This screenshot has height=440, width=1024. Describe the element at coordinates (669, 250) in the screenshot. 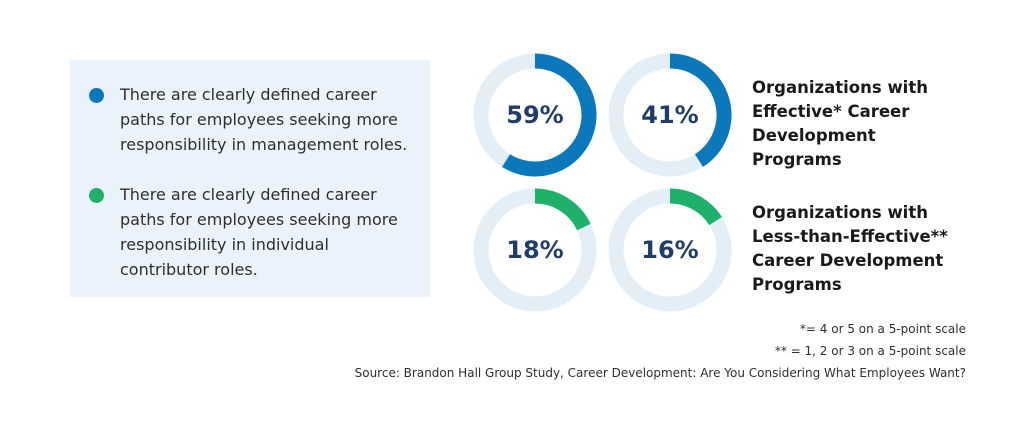

I see `donut-value-label: 16%` at that location.